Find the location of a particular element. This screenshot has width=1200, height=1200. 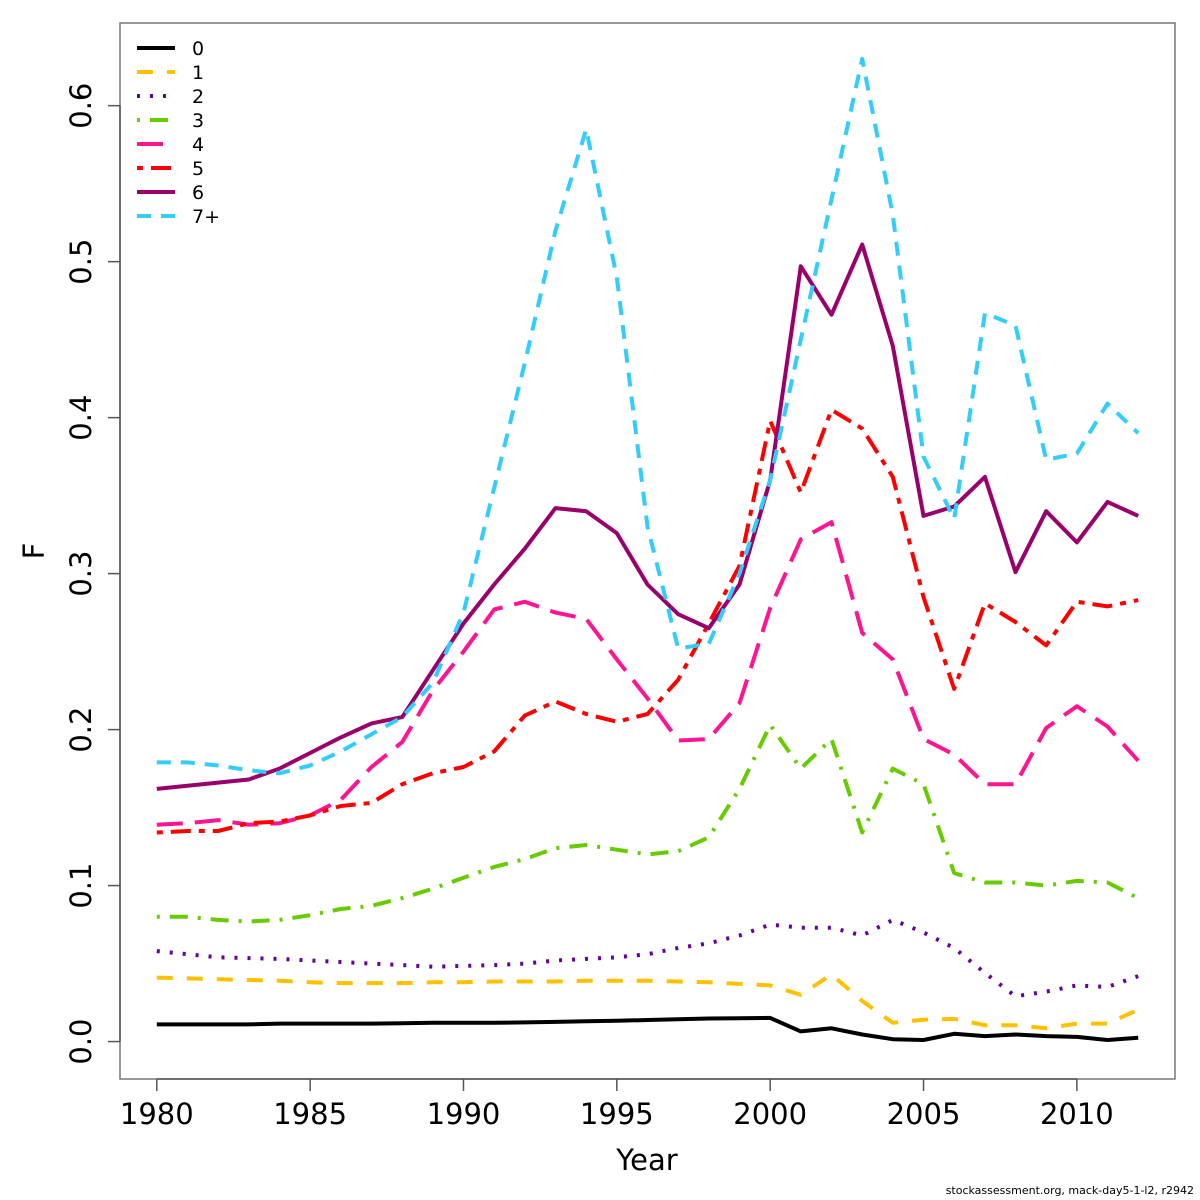

y-axis-title: F is located at coordinates (34, 551).